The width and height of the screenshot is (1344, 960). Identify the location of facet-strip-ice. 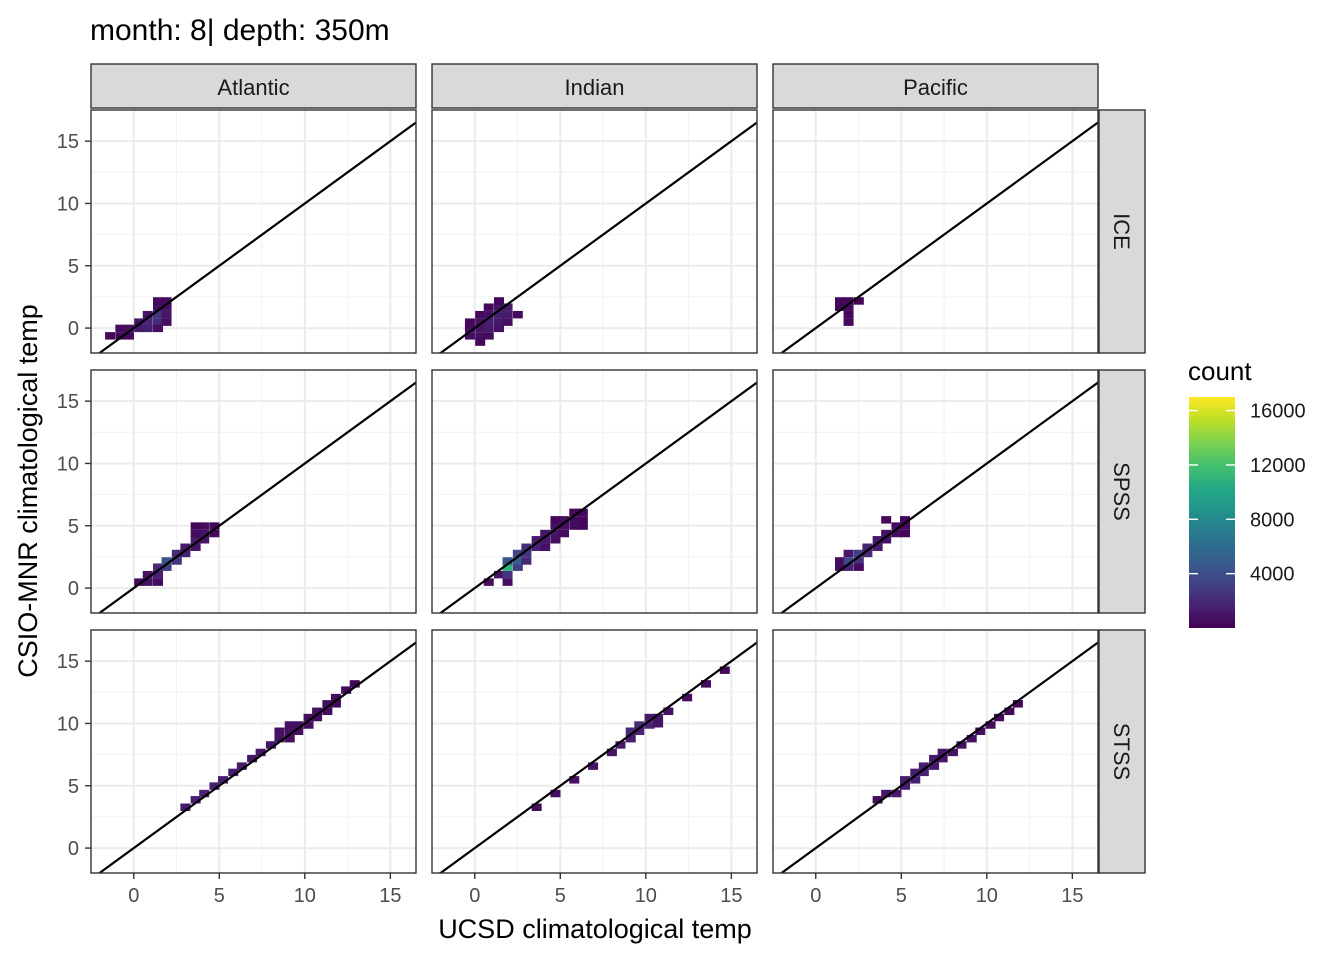
(1122, 231).